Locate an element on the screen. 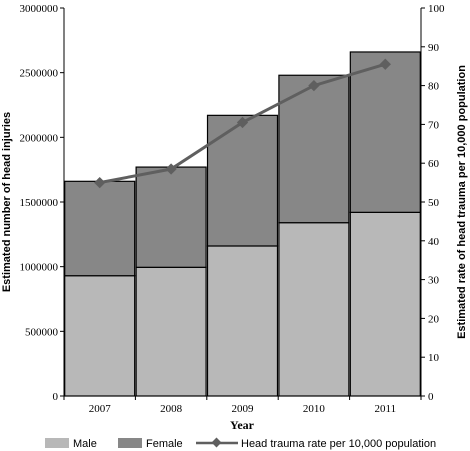 This screenshot has width=470, height=451. y-tick-label-right: 80 is located at coordinates (434, 87).